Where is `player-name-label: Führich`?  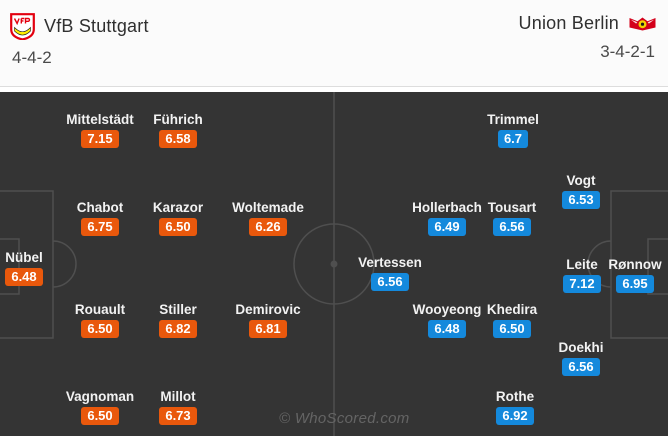 player-name-label: Führich is located at coordinates (178, 119).